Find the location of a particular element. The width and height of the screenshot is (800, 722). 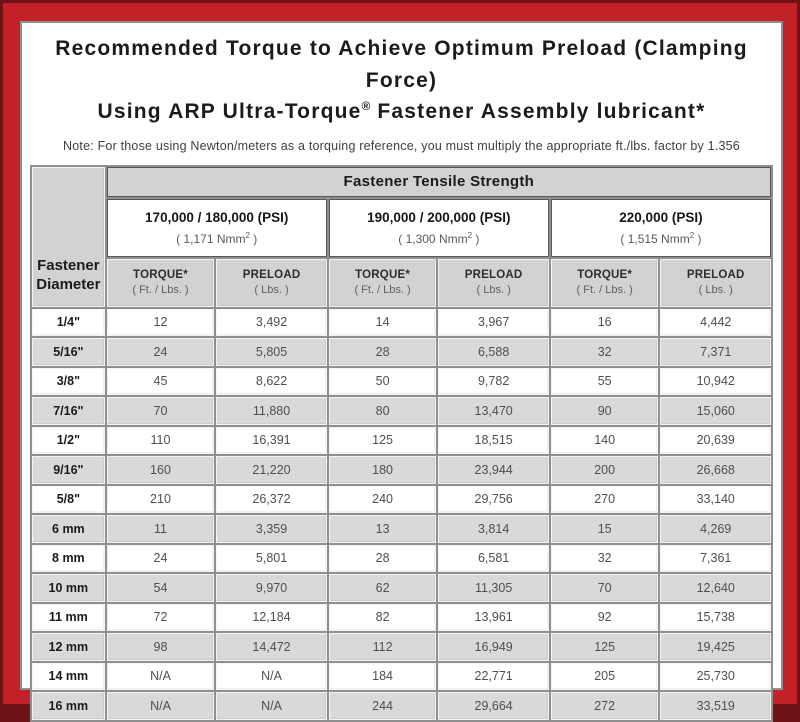

torque-cell: 54 is located at coordinates (160, 588).